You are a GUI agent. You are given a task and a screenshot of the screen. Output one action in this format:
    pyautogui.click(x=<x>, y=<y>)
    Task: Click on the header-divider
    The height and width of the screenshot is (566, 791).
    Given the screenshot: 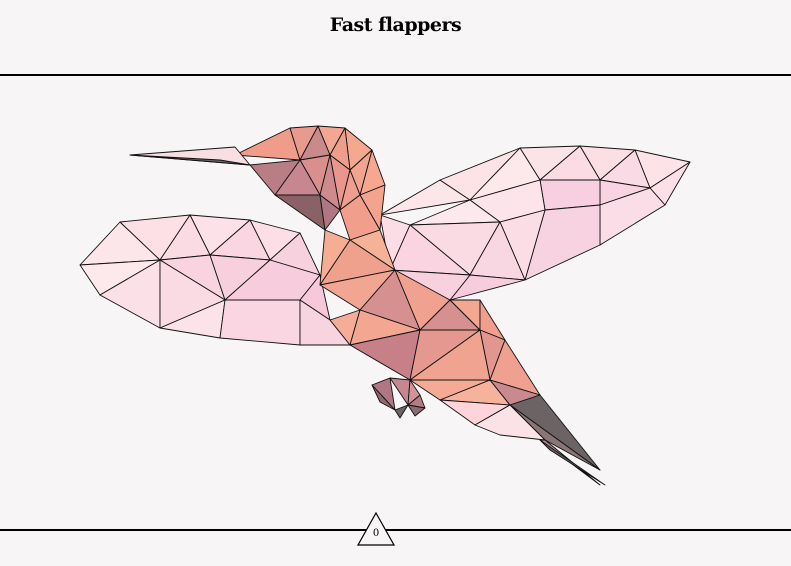 What is the action you would take?
    pyautogui.click(x=395, y=75)
    